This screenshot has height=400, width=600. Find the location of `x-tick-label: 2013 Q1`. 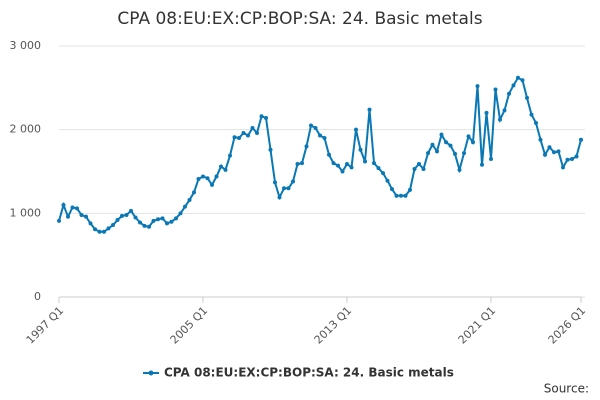

x-tick-label: 2013 Q1 is located at coordinates (333, 325).